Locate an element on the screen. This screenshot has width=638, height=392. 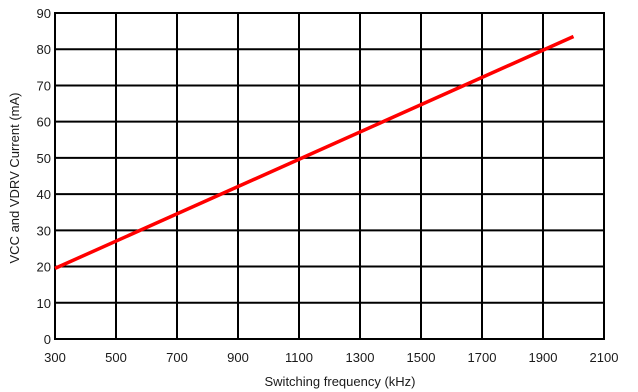
x-tick-label: 1100 is located at coordinates (299, 357).